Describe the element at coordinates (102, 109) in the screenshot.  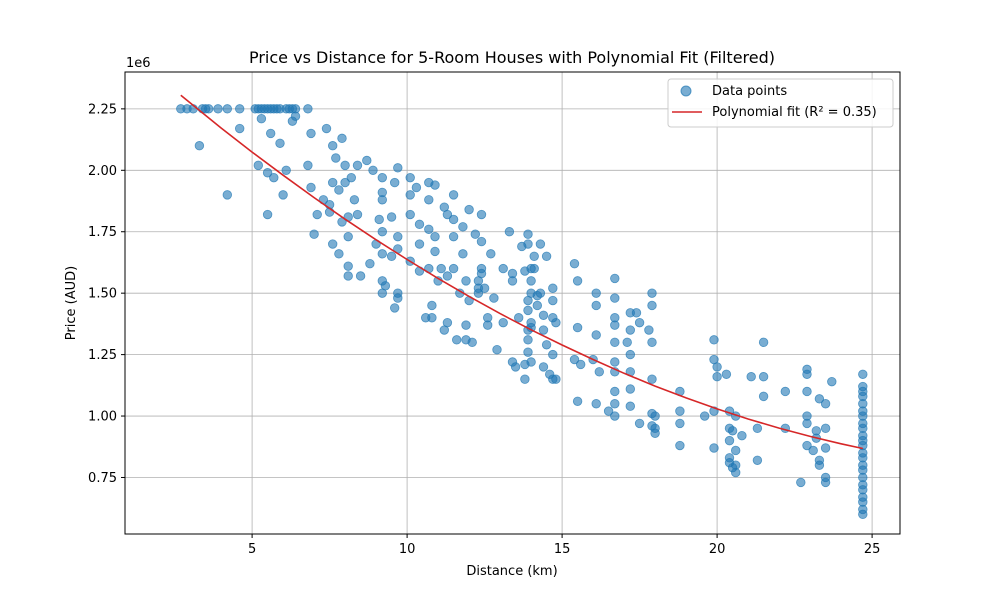
I see `y-tick-label: 2.25` at that location.